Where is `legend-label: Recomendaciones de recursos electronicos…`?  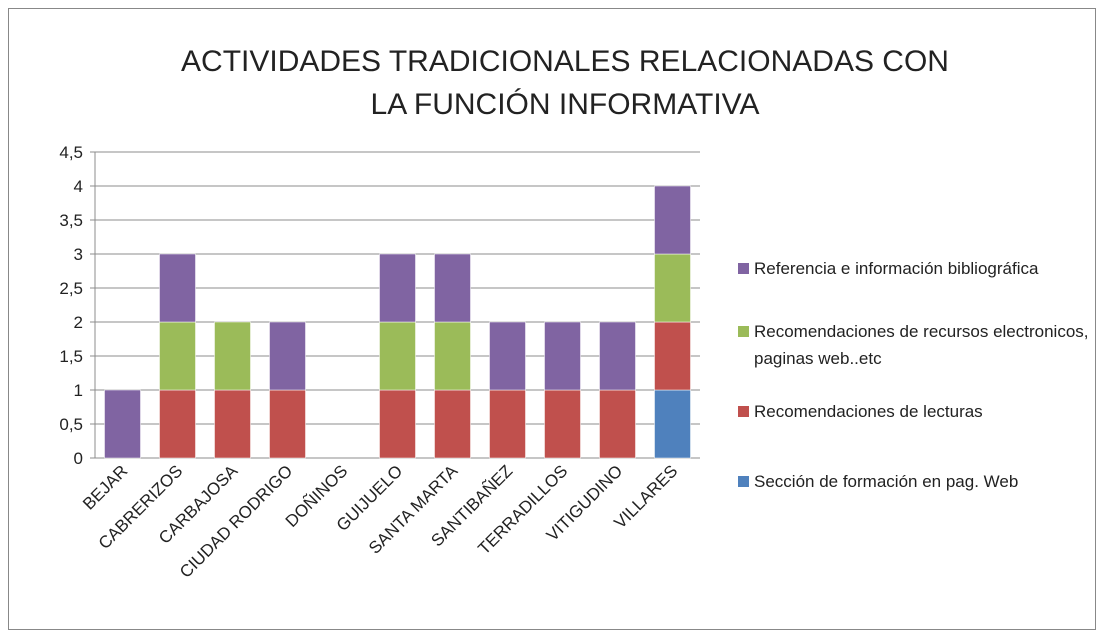 legend-label: Recomendaciones de recursos electronicos… is located at coordinates (921, 345).